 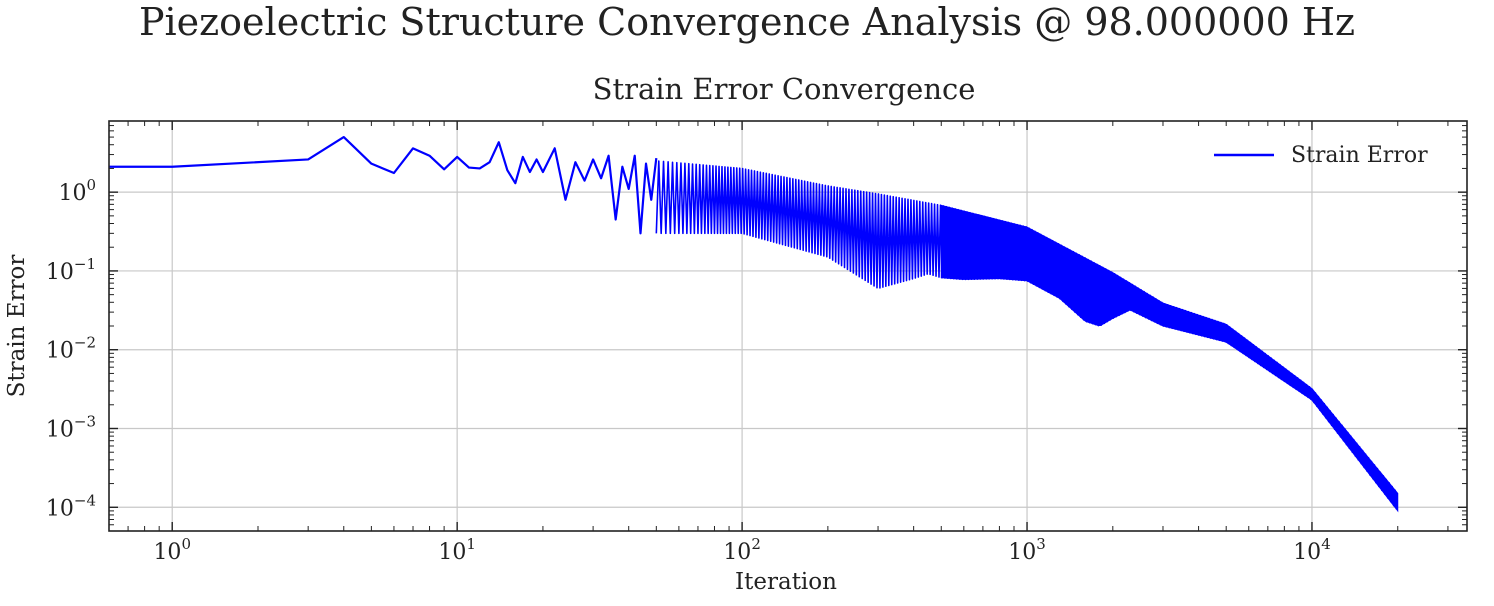 I want to click on x-tick-label: 10⁰, so click(x=172, y=550).